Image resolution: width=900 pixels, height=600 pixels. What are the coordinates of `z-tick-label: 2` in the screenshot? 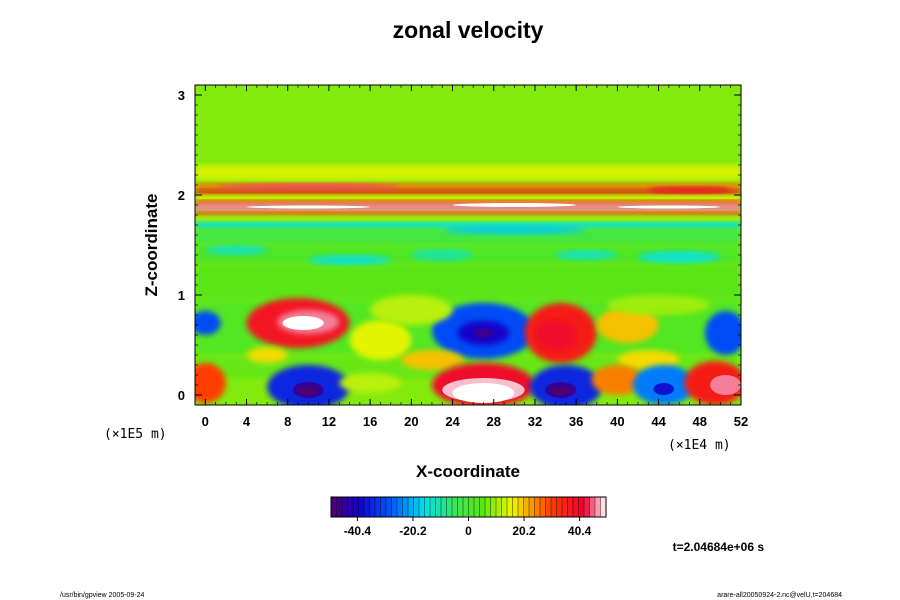 It's located at (181, 195).